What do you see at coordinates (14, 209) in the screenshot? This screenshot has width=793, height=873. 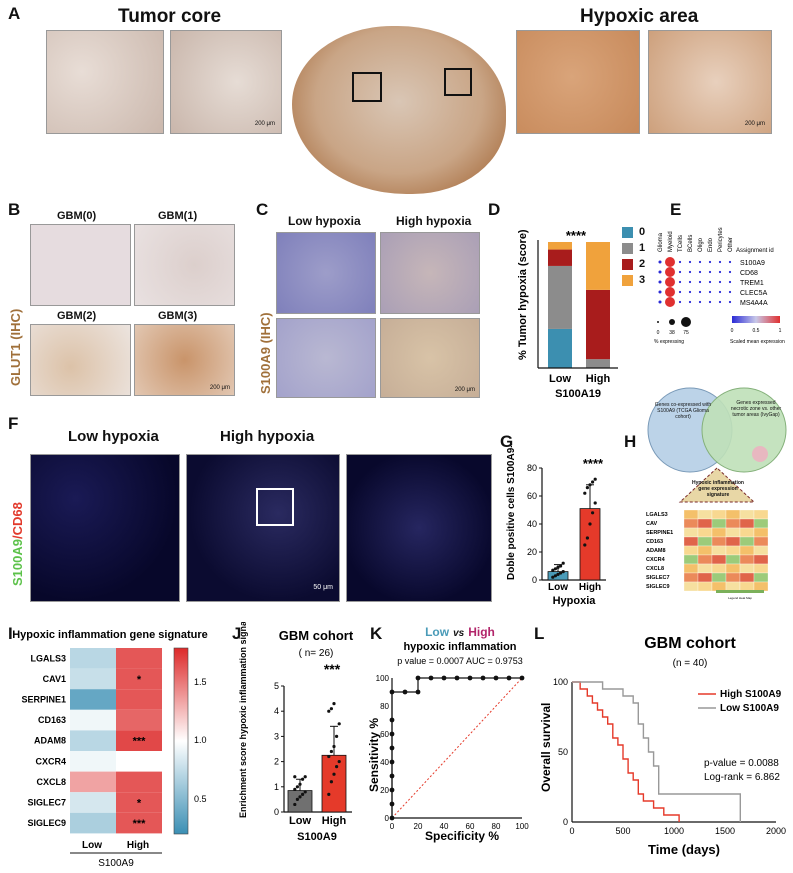 I see `panel-label-b: B` at bounding box center [14, 209].